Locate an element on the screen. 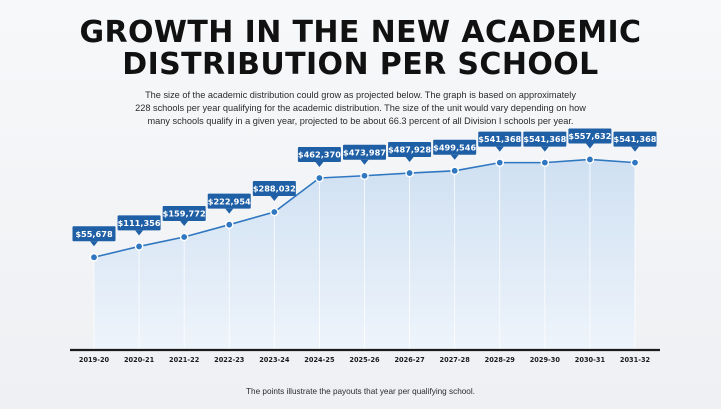  data-label-group: $159,772 is located at coordinates (184, 215).